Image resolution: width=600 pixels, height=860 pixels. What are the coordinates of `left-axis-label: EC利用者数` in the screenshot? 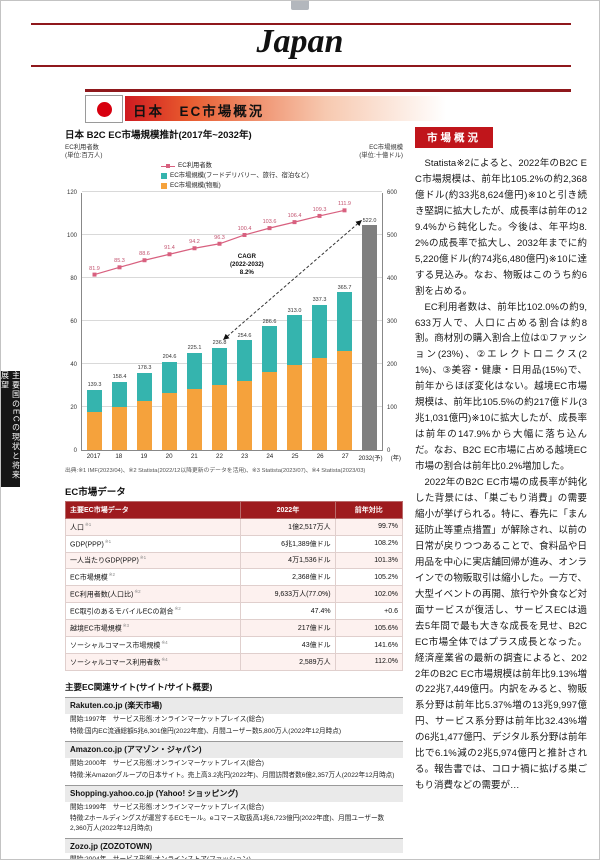 It's located at (82, 147).